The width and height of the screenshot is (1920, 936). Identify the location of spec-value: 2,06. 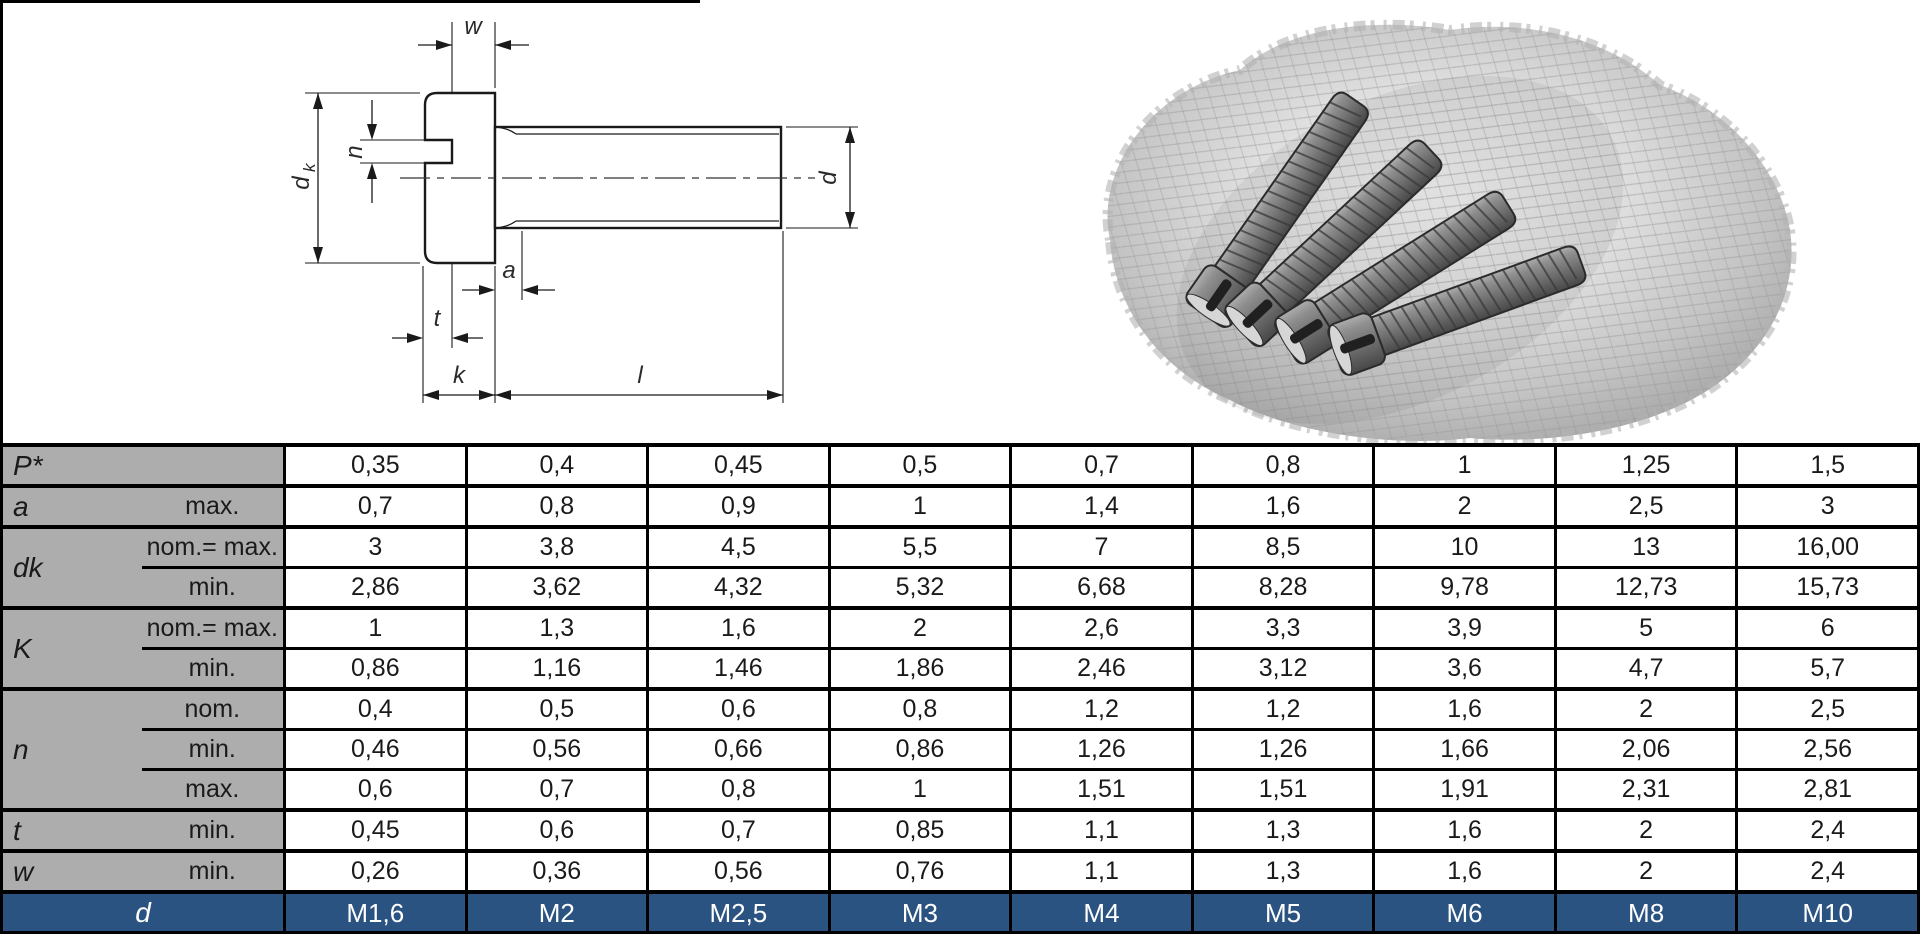
(1646, 749).